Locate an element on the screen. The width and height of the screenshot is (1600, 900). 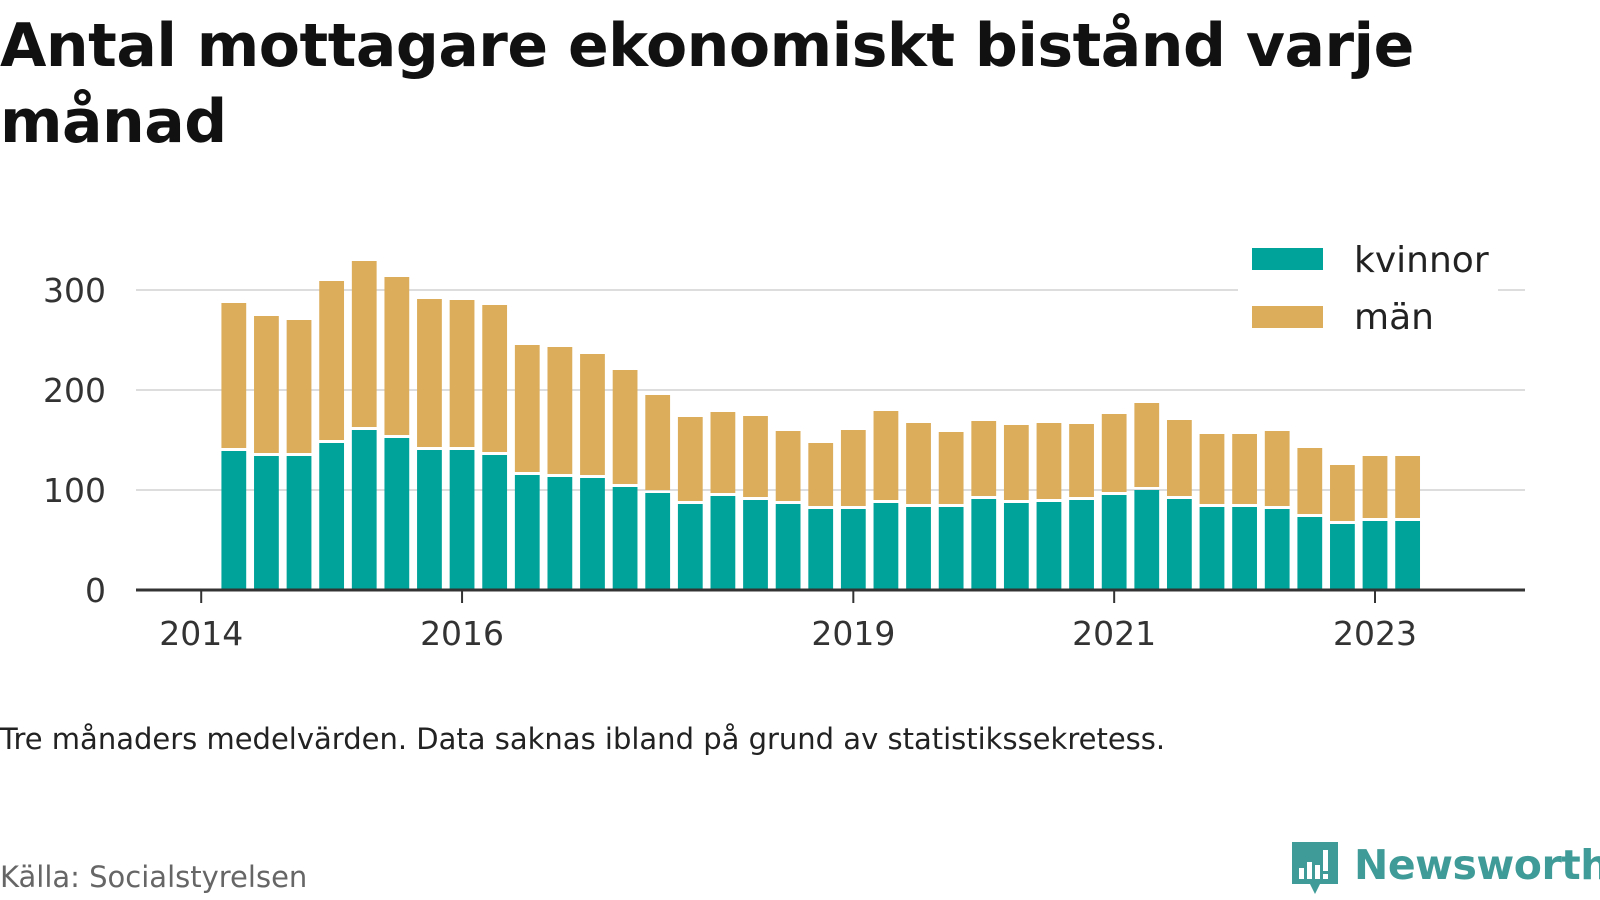
x-tick-label-2023: 2023 is located at coordinates (1375, 633).